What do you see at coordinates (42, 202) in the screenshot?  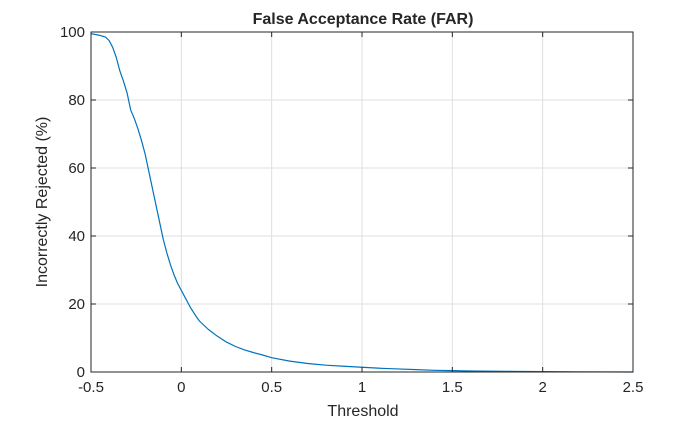 I see `y-axis-label: Incorrectly Rejected (%)` at bounding box center [42, 202].